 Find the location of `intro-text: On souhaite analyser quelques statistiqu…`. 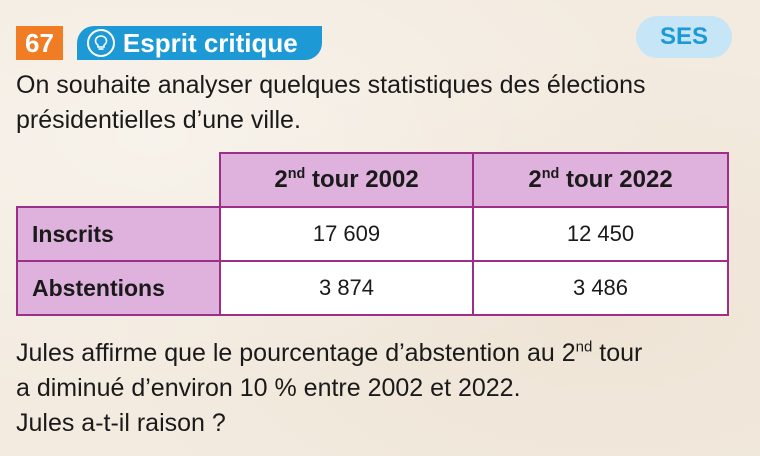

intro-text: On souhaite analyser quelques statistiqu… is located at coordinates (331, 102).